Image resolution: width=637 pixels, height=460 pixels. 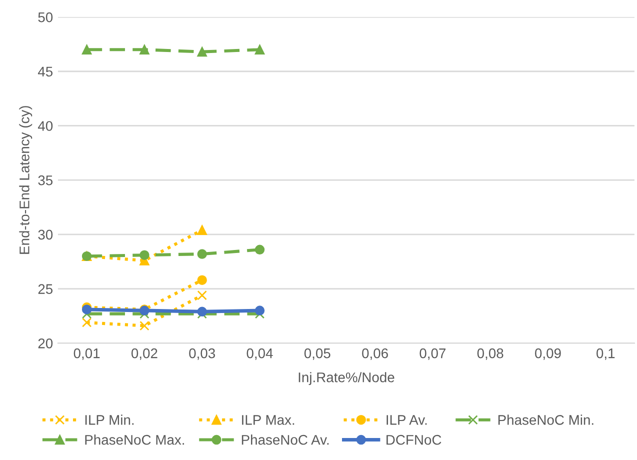 I want to click on y-tick-label: 25, so click(x=45, y=289).